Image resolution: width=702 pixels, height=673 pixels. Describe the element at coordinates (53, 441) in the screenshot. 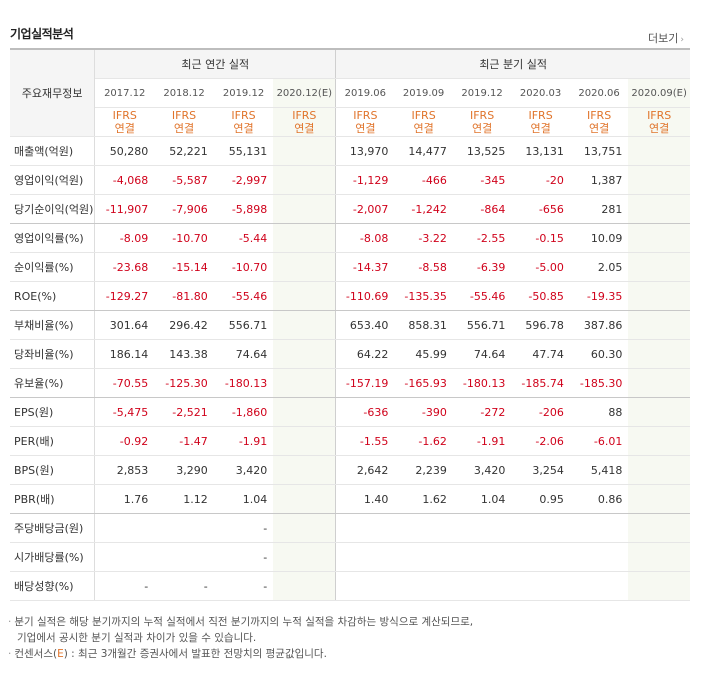

I see `row-label: PER(배)` at that location.